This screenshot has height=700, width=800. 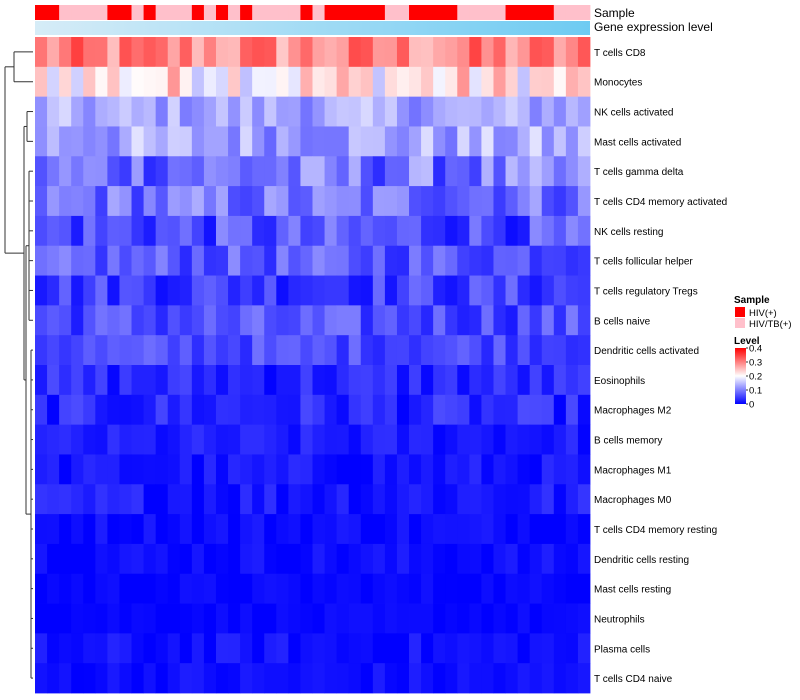 What do you see at coordinates (755, 391) in the screenshot?
I see `level-tick-label: 0.1` at bounding box center [755, 391].